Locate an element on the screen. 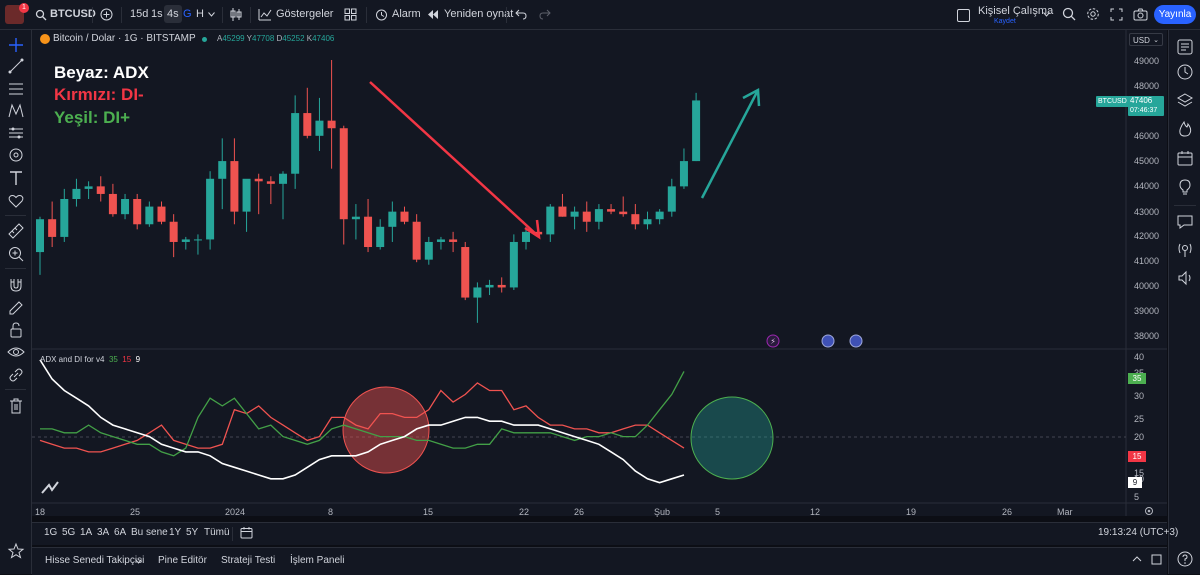 This screenshot has width=1200, height=575. lock-icon is located at coordinates (16, 330).